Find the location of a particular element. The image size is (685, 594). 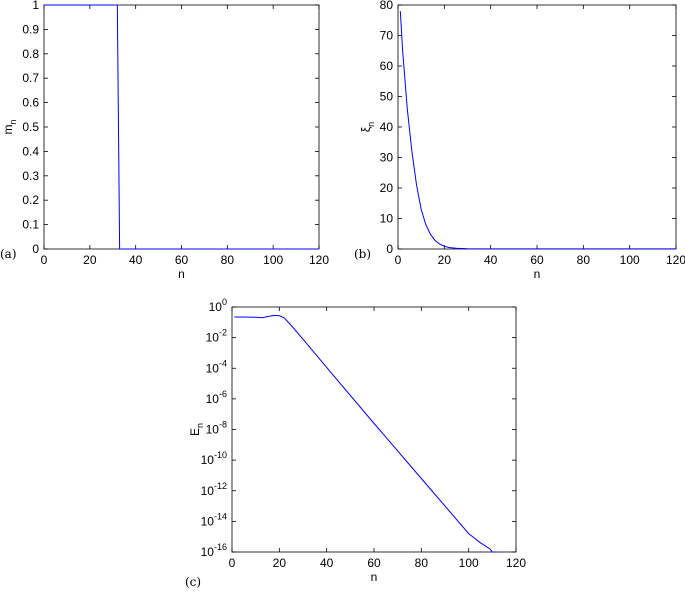

y-tick-label: 60 is located at coordinates (387, 66).